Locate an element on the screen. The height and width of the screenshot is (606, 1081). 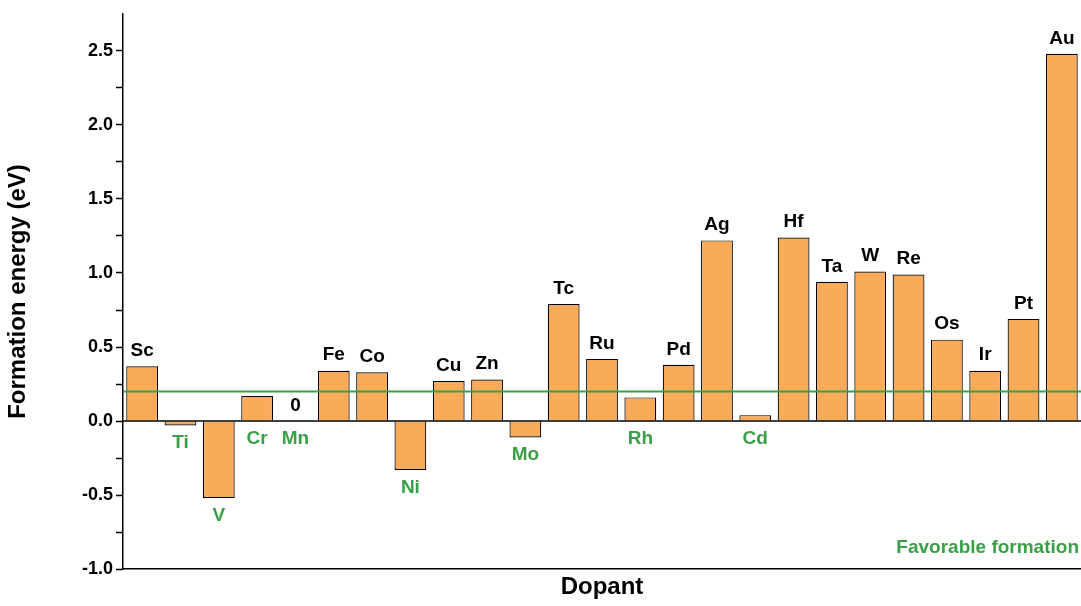
y-tick-label: 0.0 is located at coordinates (100, 420).